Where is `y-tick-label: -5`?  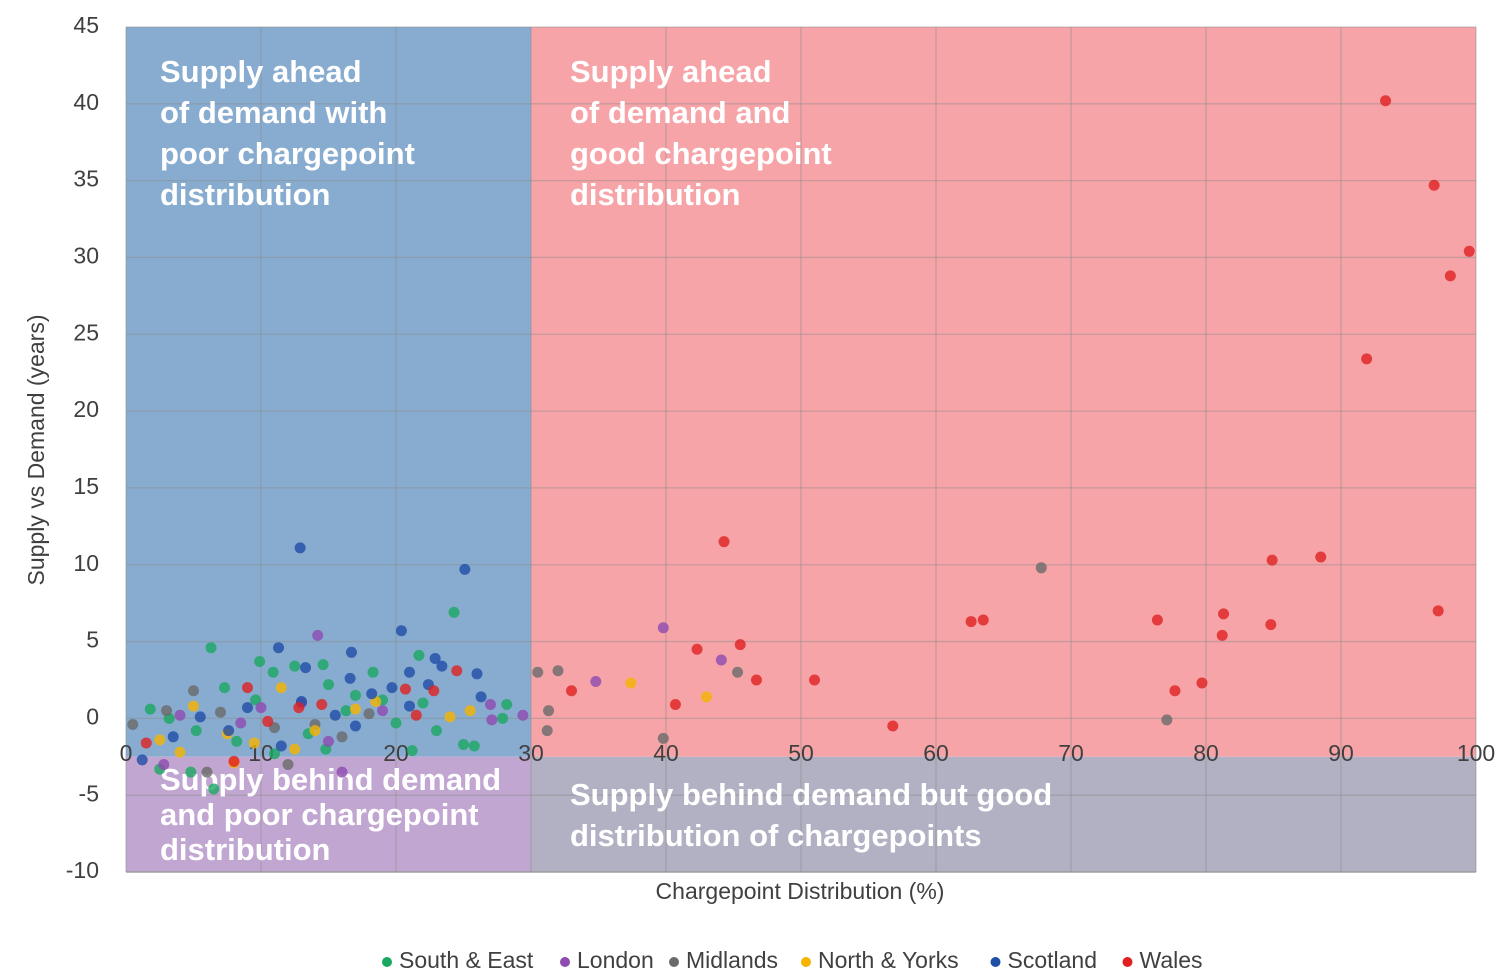 y-tick-label: -5 is located at coordinates (89, 793).